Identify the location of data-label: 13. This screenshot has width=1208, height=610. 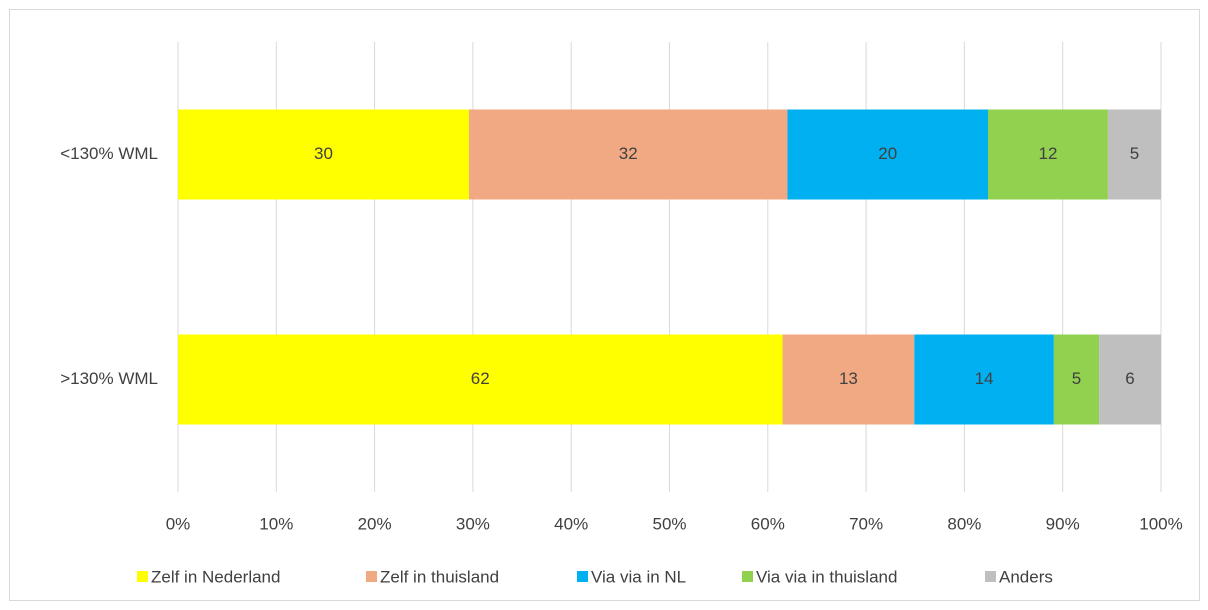
(848, 378).